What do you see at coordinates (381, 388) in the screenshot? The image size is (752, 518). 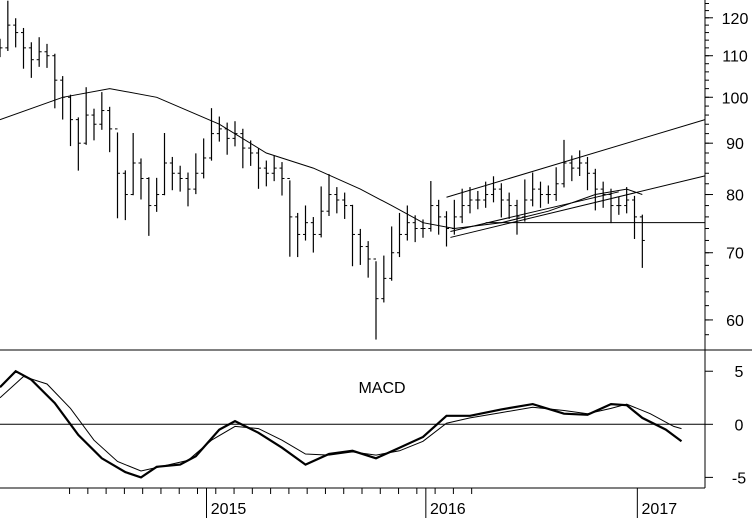 I see `macd-title: MACD` at bounding box center [381, 388].